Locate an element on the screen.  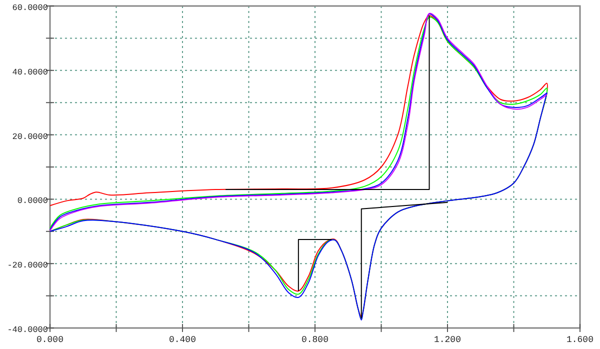
x-tick-label: 0.000 is located at coordinates (50, 340).